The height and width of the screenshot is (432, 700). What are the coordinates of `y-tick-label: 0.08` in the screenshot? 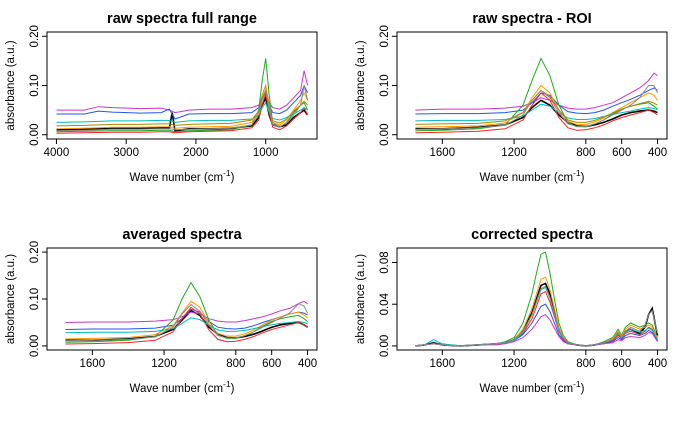 It's located at (385, 262).